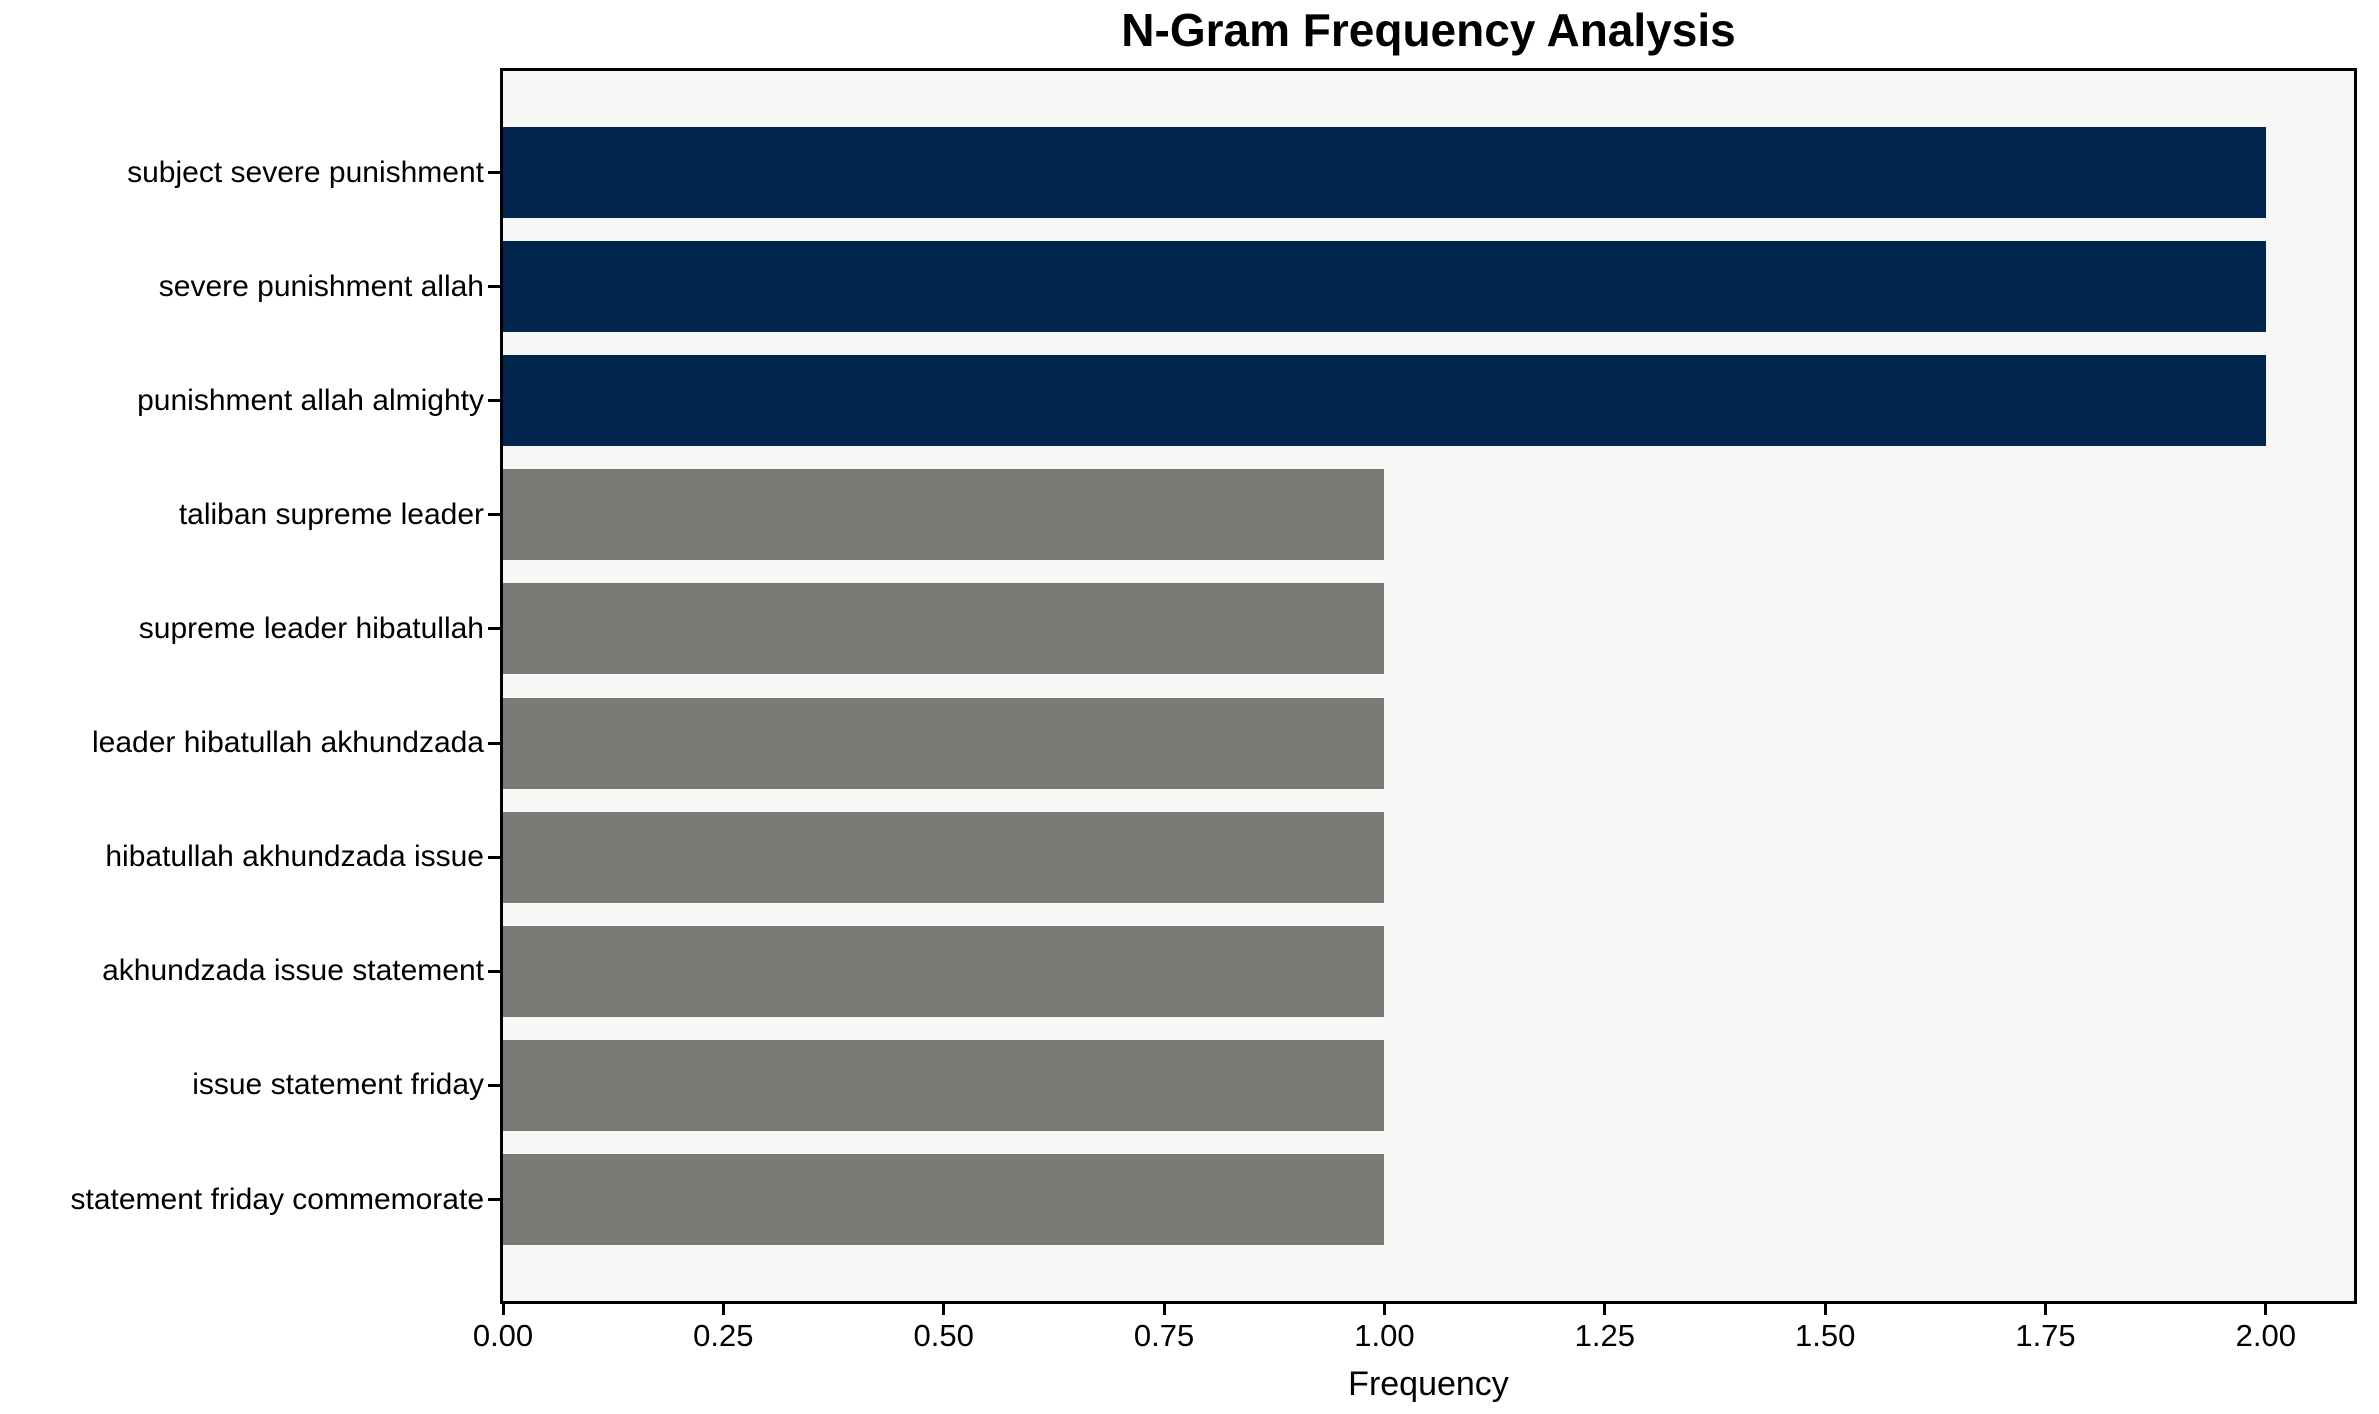  I want to click on y-tick-label: hibatullah akhundzada issue, so click(294, 857).